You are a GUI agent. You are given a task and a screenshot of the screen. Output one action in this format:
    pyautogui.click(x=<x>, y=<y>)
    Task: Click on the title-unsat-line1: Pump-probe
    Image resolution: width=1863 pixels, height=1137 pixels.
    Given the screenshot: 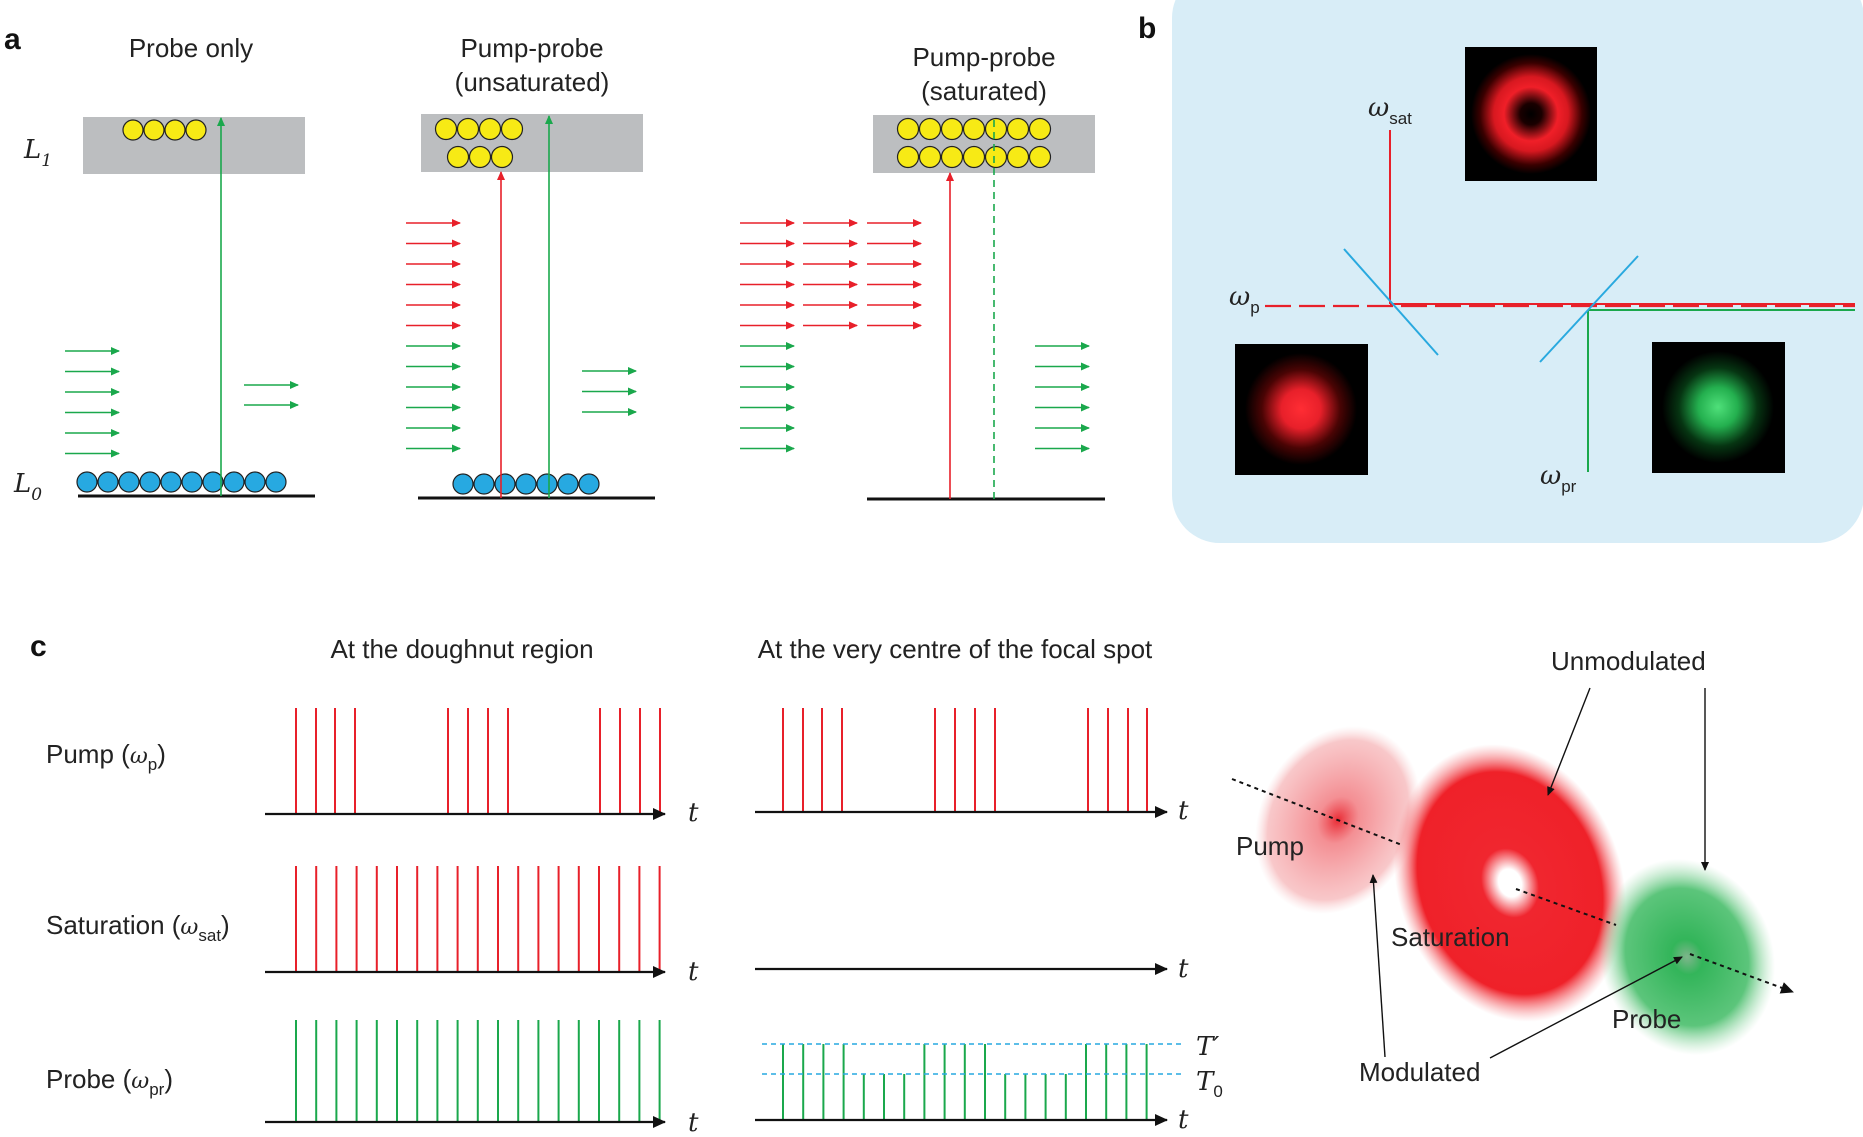 What is the action you would take?
    pyautogui.click(x=531, y=48)
    